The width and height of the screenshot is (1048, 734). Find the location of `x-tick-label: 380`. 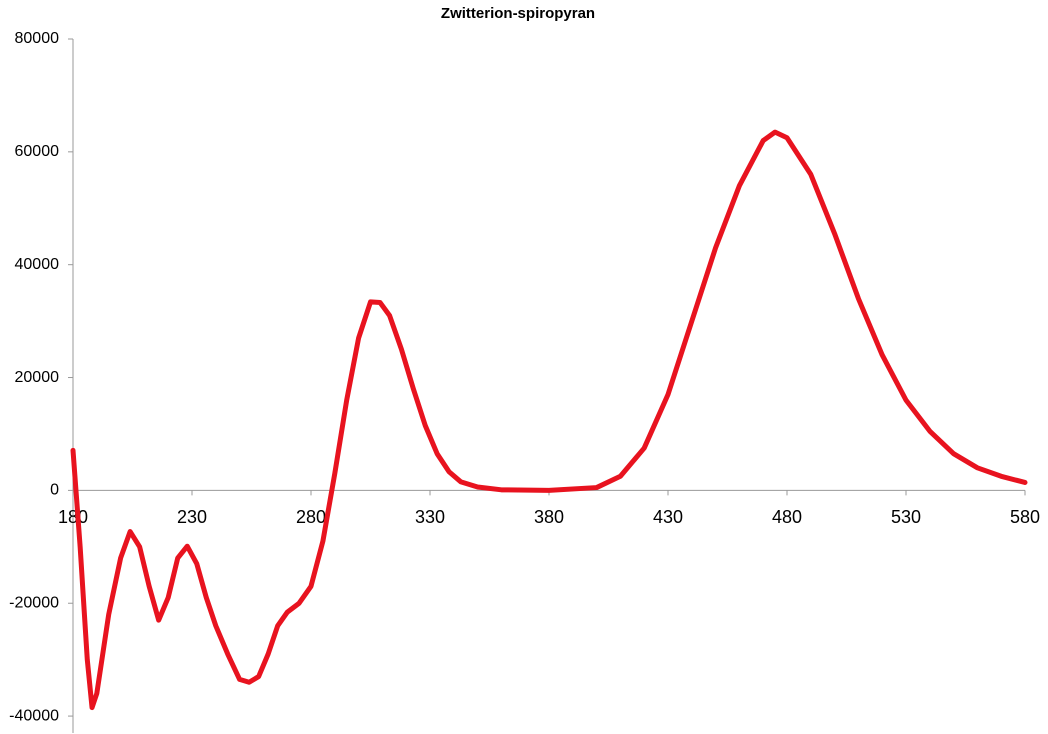

x-tick-label: 380 is located at coordinates (549, 517).